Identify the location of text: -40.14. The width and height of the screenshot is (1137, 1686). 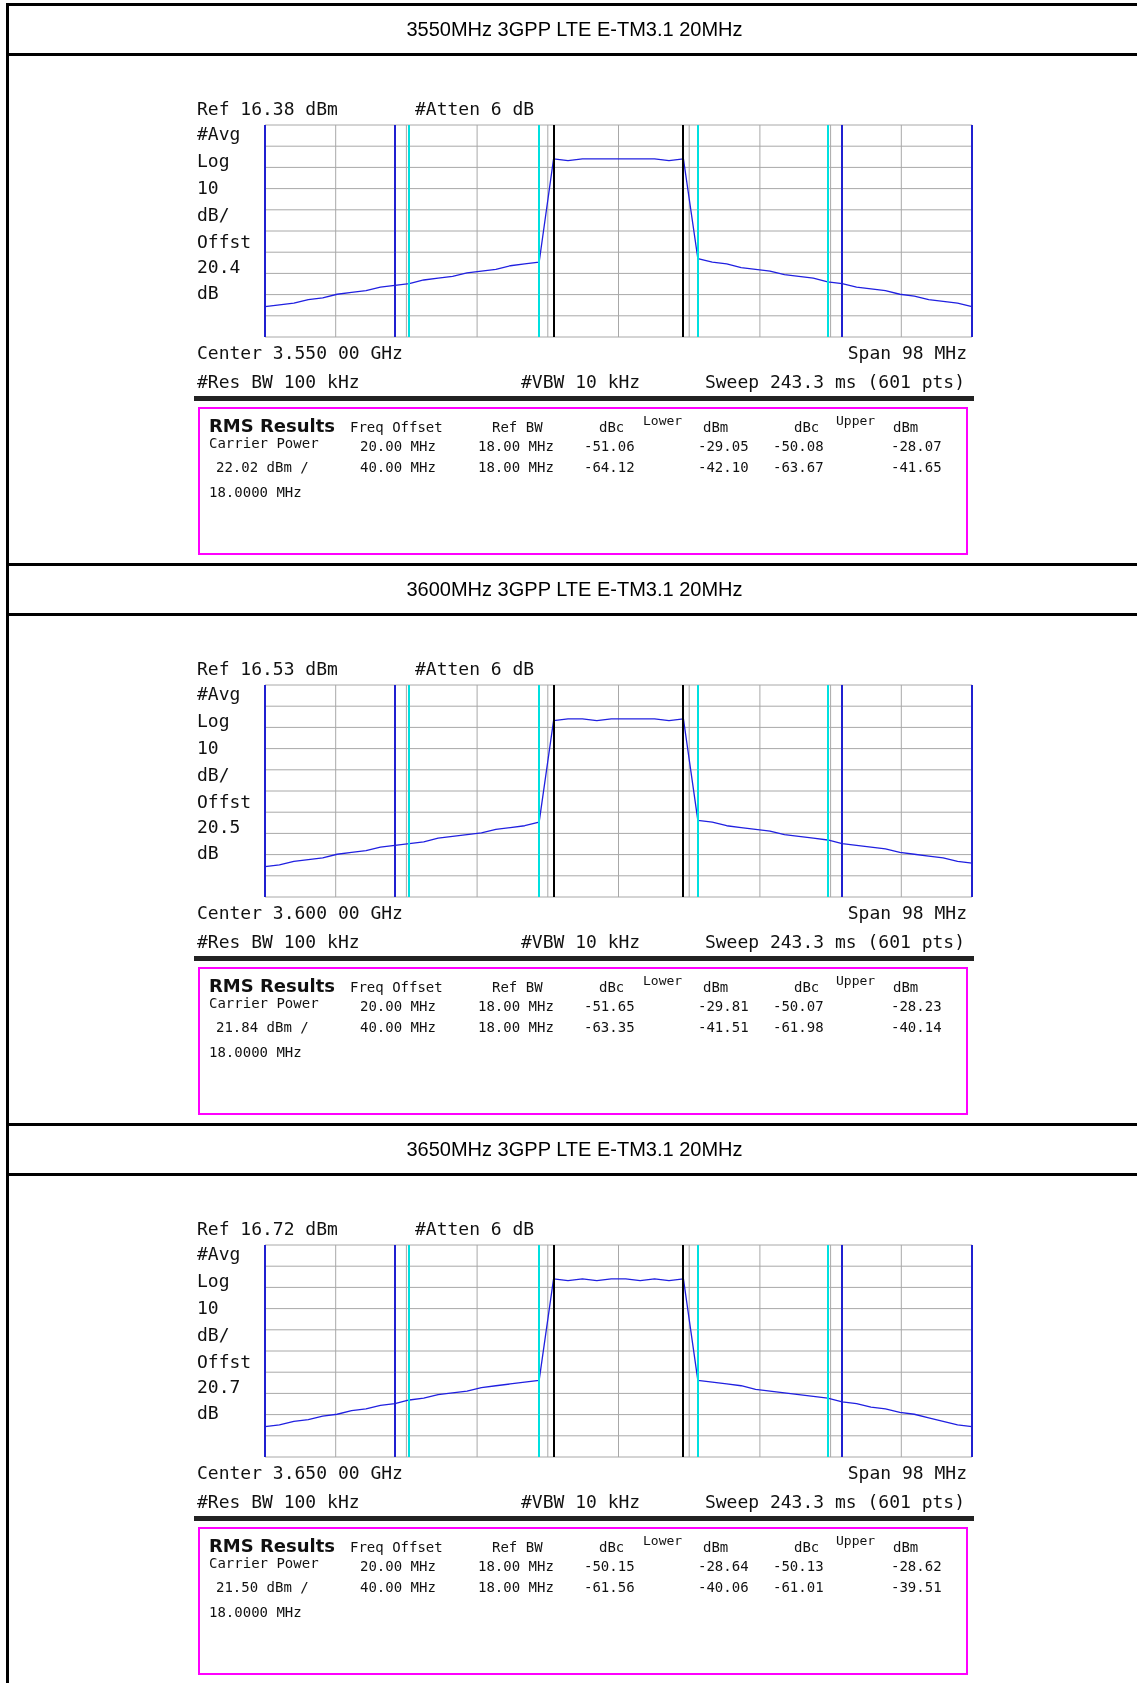
(916, 1027).